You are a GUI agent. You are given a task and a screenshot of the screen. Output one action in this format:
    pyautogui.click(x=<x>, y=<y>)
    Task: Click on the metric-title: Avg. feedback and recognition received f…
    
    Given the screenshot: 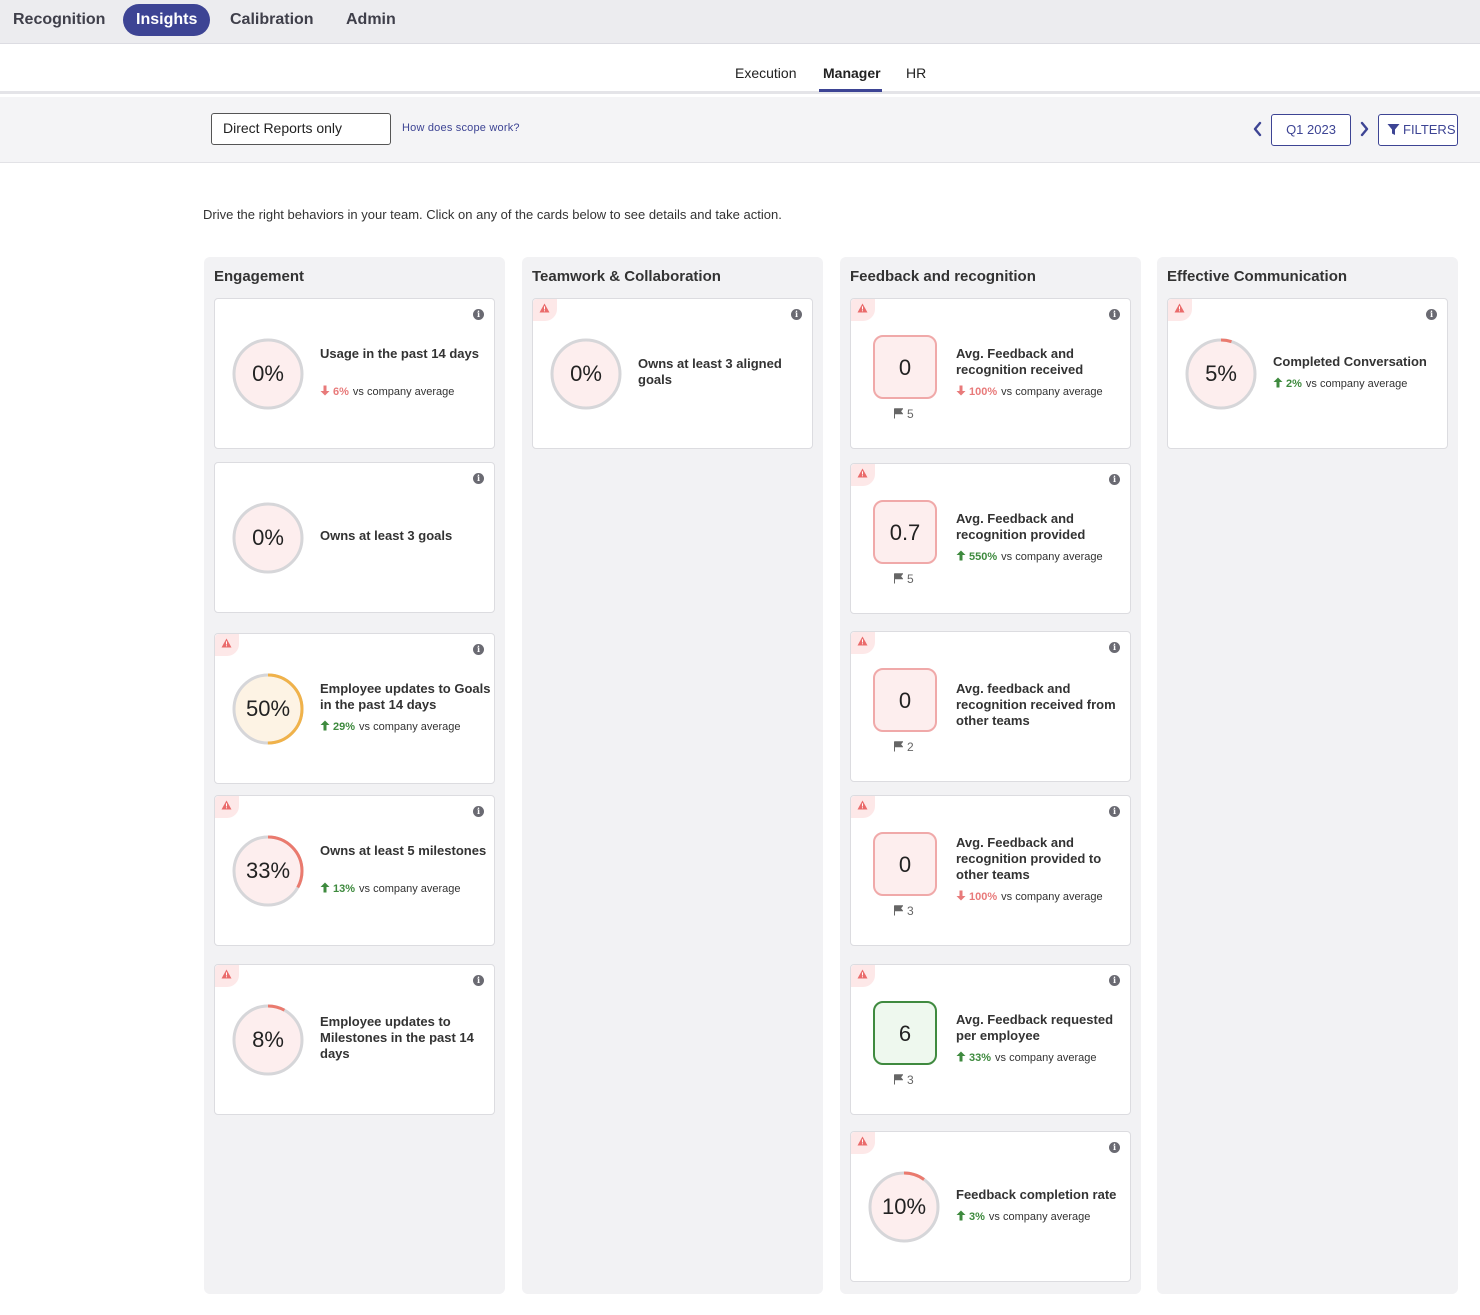 What is the action you would take?
    pyautogui.click(x=1036, y=704)
    